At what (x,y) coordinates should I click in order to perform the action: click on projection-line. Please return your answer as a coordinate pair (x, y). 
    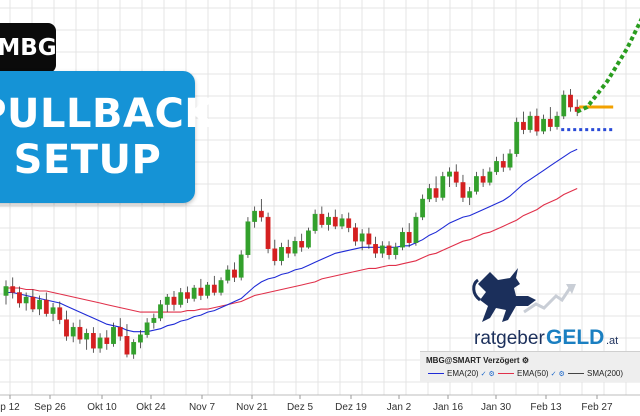
    Looking at the image, I should click on (608, 65).